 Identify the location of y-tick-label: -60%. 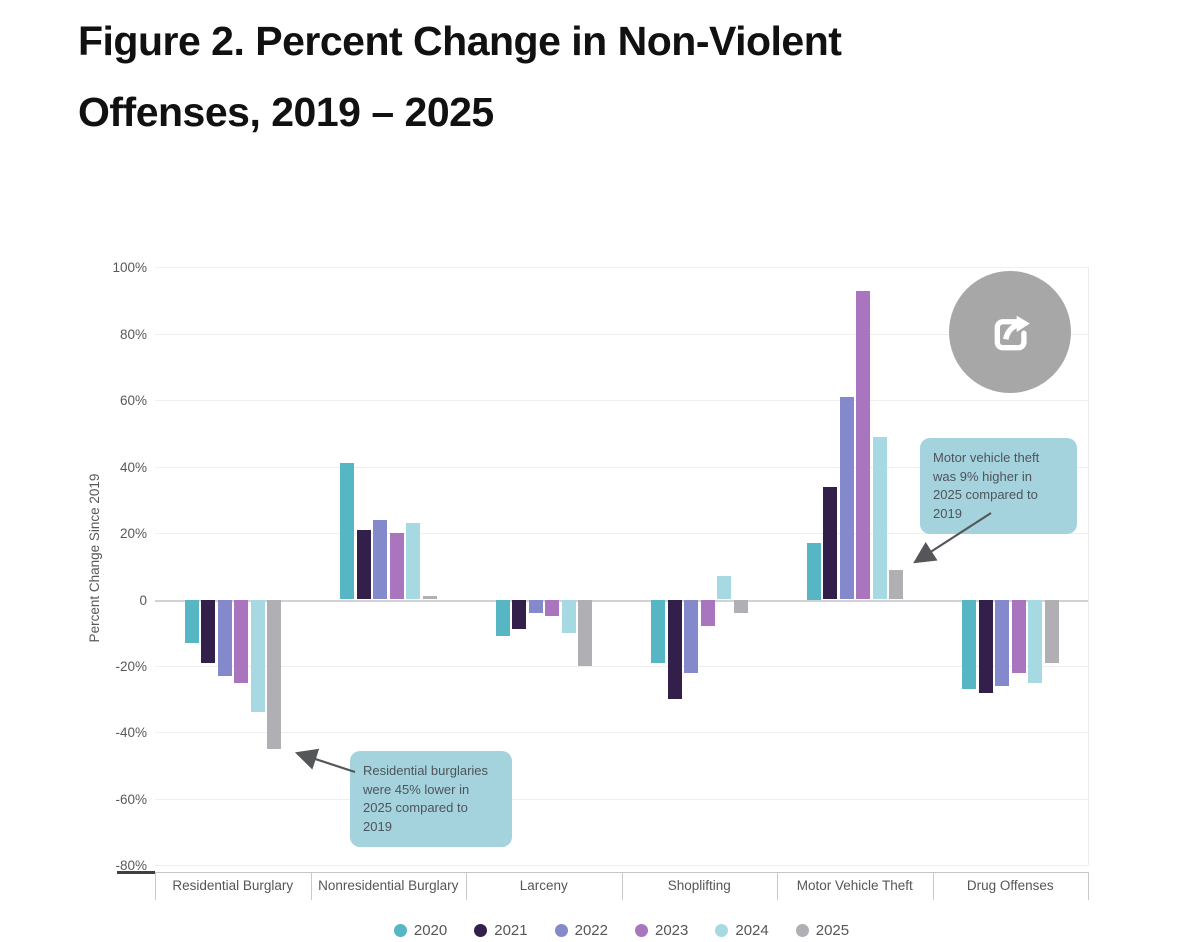
(131, 799).